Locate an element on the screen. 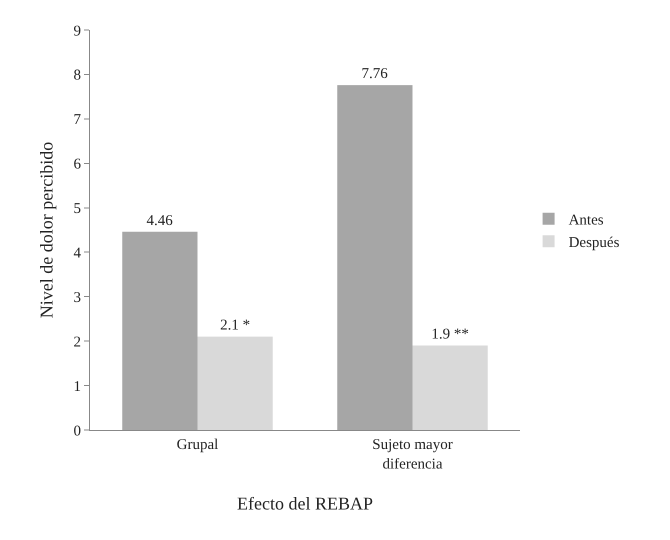  y-tick-label: 4 is located at coordinates (78, 253).